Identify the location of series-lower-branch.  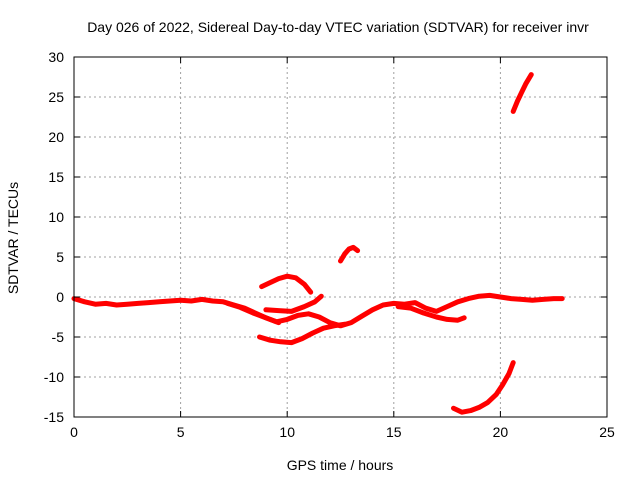
(302, 333).